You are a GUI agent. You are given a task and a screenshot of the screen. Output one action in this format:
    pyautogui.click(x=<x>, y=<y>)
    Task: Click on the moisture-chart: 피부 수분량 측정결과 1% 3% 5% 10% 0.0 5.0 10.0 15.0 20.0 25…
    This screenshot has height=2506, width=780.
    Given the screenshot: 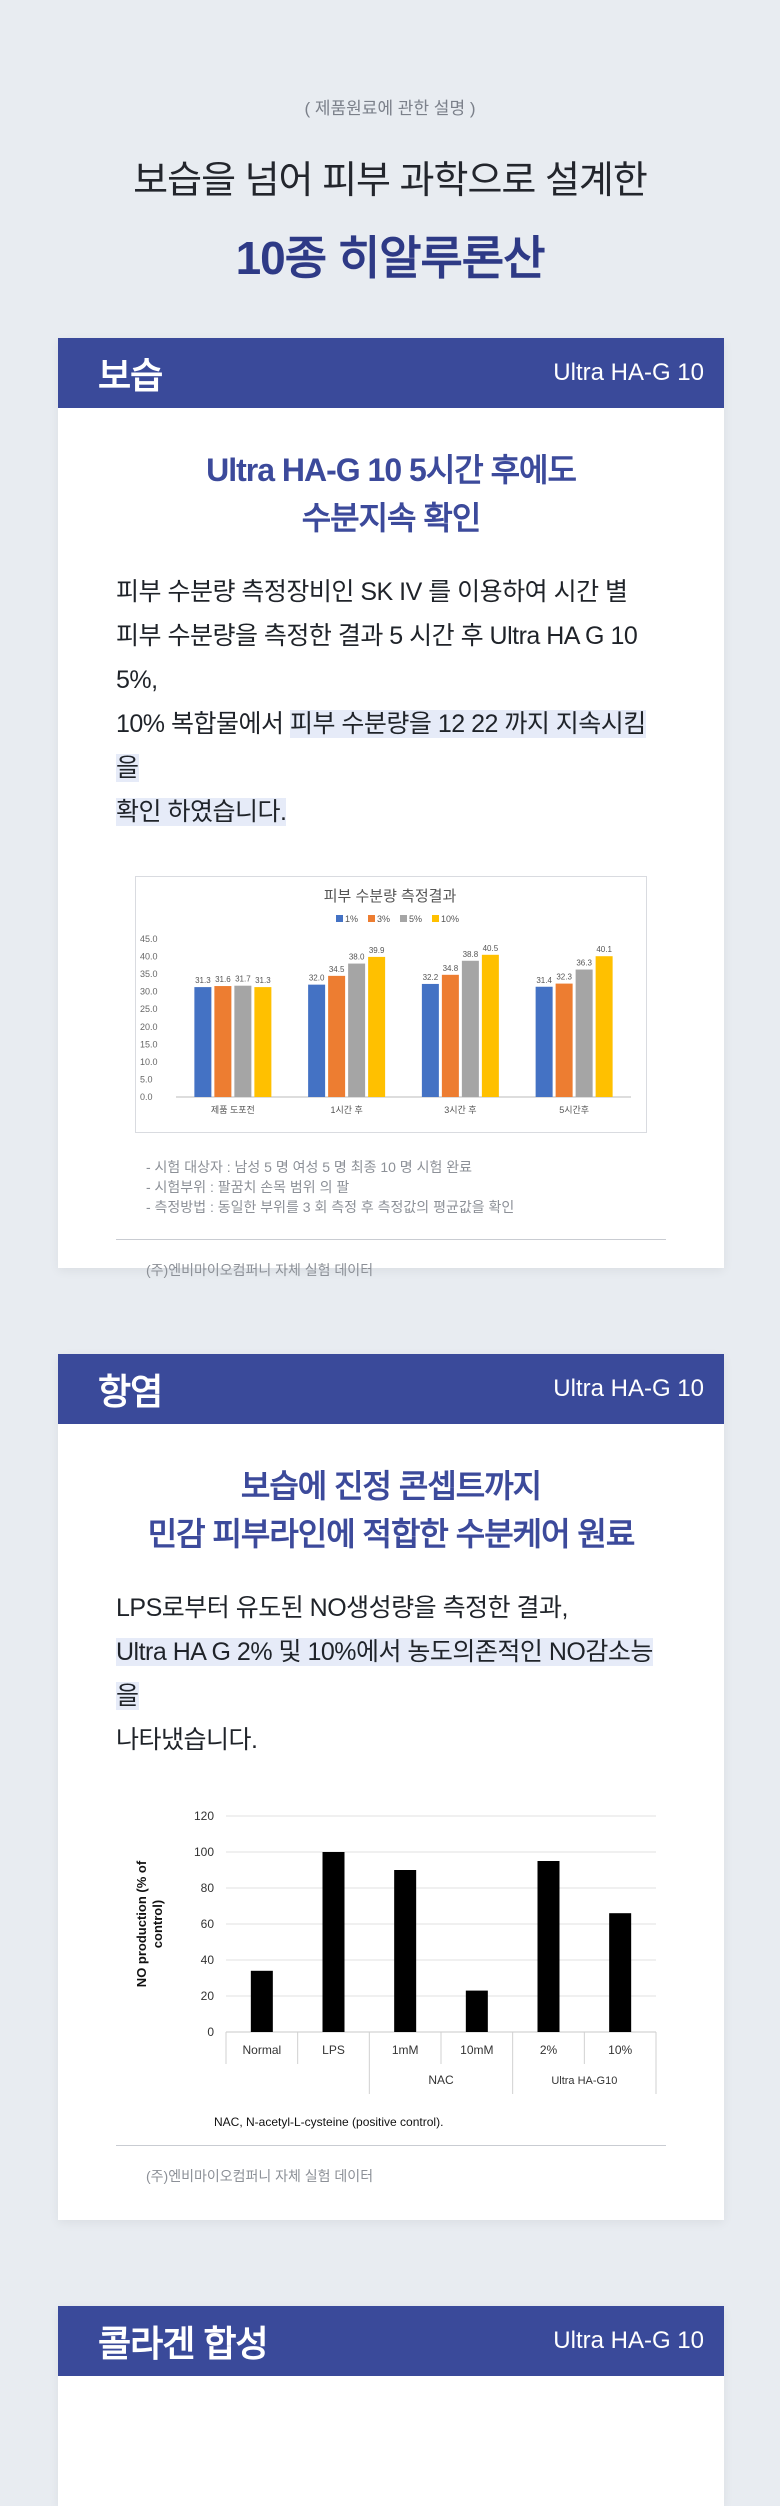 What is the action you would take?
    pyautogui.click(x=391, y=1004)
    